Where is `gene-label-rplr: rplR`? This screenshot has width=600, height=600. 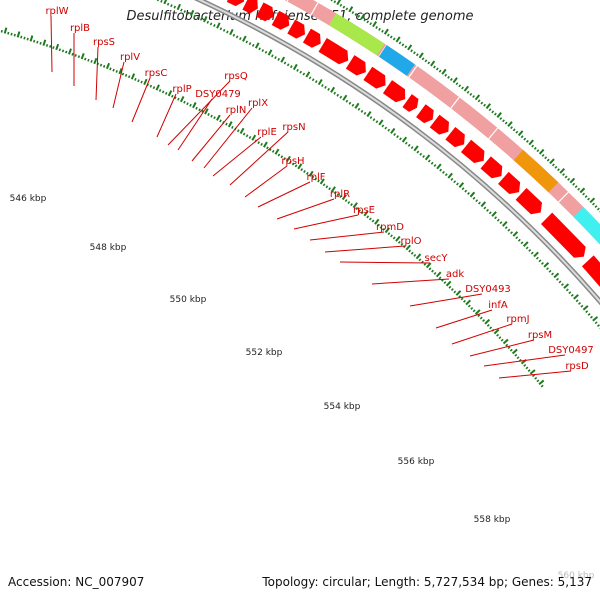 gene-label-rplr: rplR is located at coordinates (340, 194).